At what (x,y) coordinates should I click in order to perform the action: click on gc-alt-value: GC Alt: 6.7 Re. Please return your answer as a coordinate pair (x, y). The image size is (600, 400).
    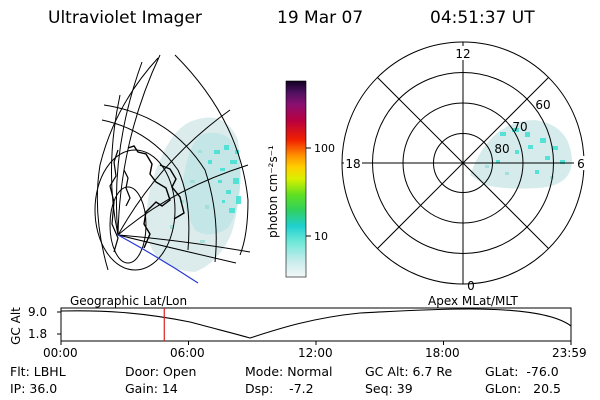
    Looking at the image, I should click on (409, 371).